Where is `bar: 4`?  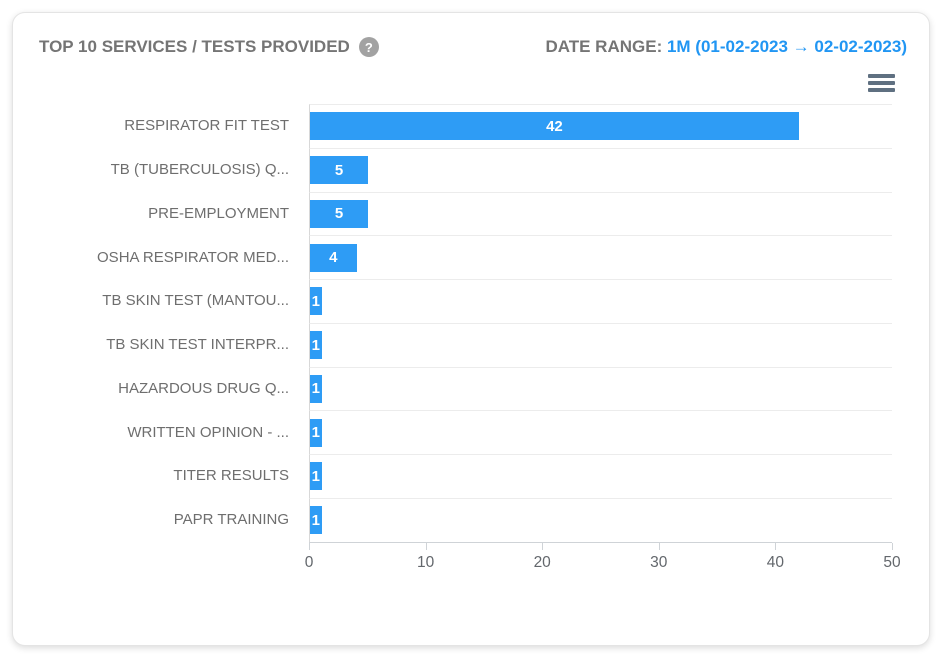 bar: 4 is located at coordinates (333, 257).